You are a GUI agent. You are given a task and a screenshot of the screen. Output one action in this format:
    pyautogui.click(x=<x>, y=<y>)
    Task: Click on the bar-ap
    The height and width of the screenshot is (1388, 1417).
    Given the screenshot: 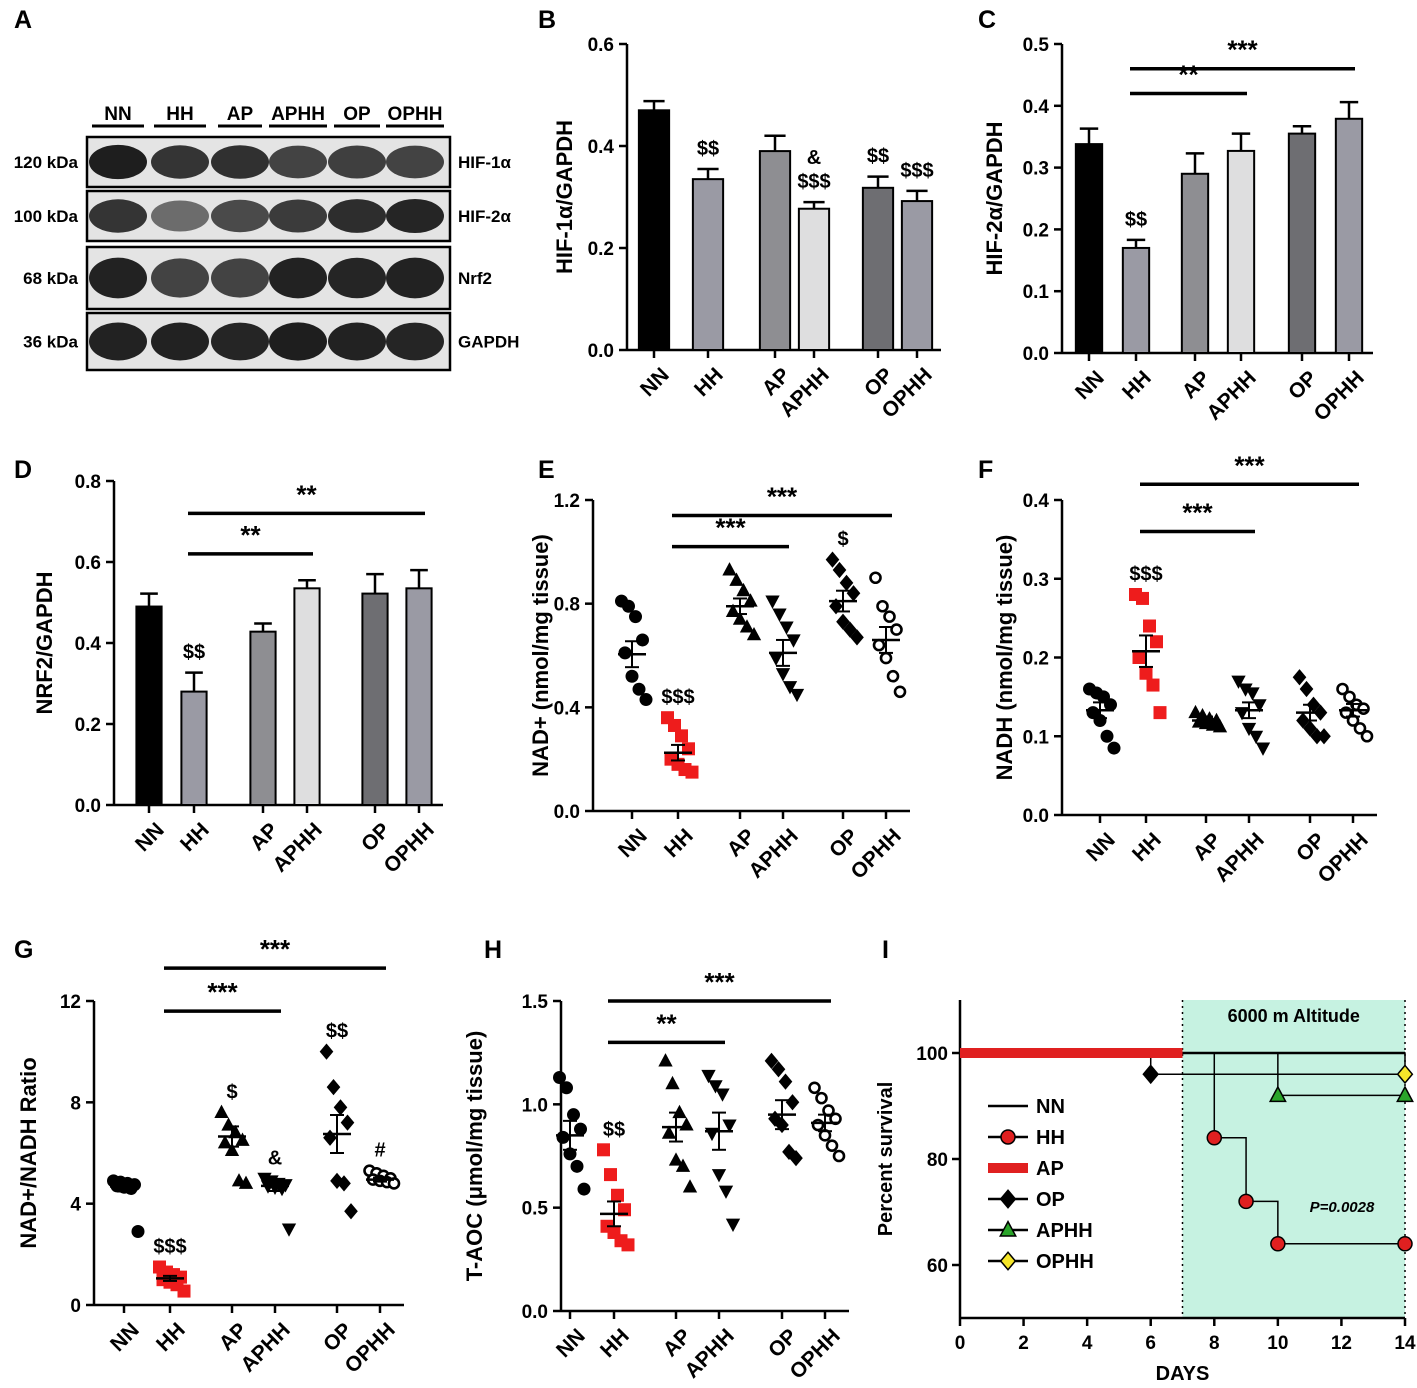 What is the action you would take?
    pyautogui.click(x=775, y=250)
    